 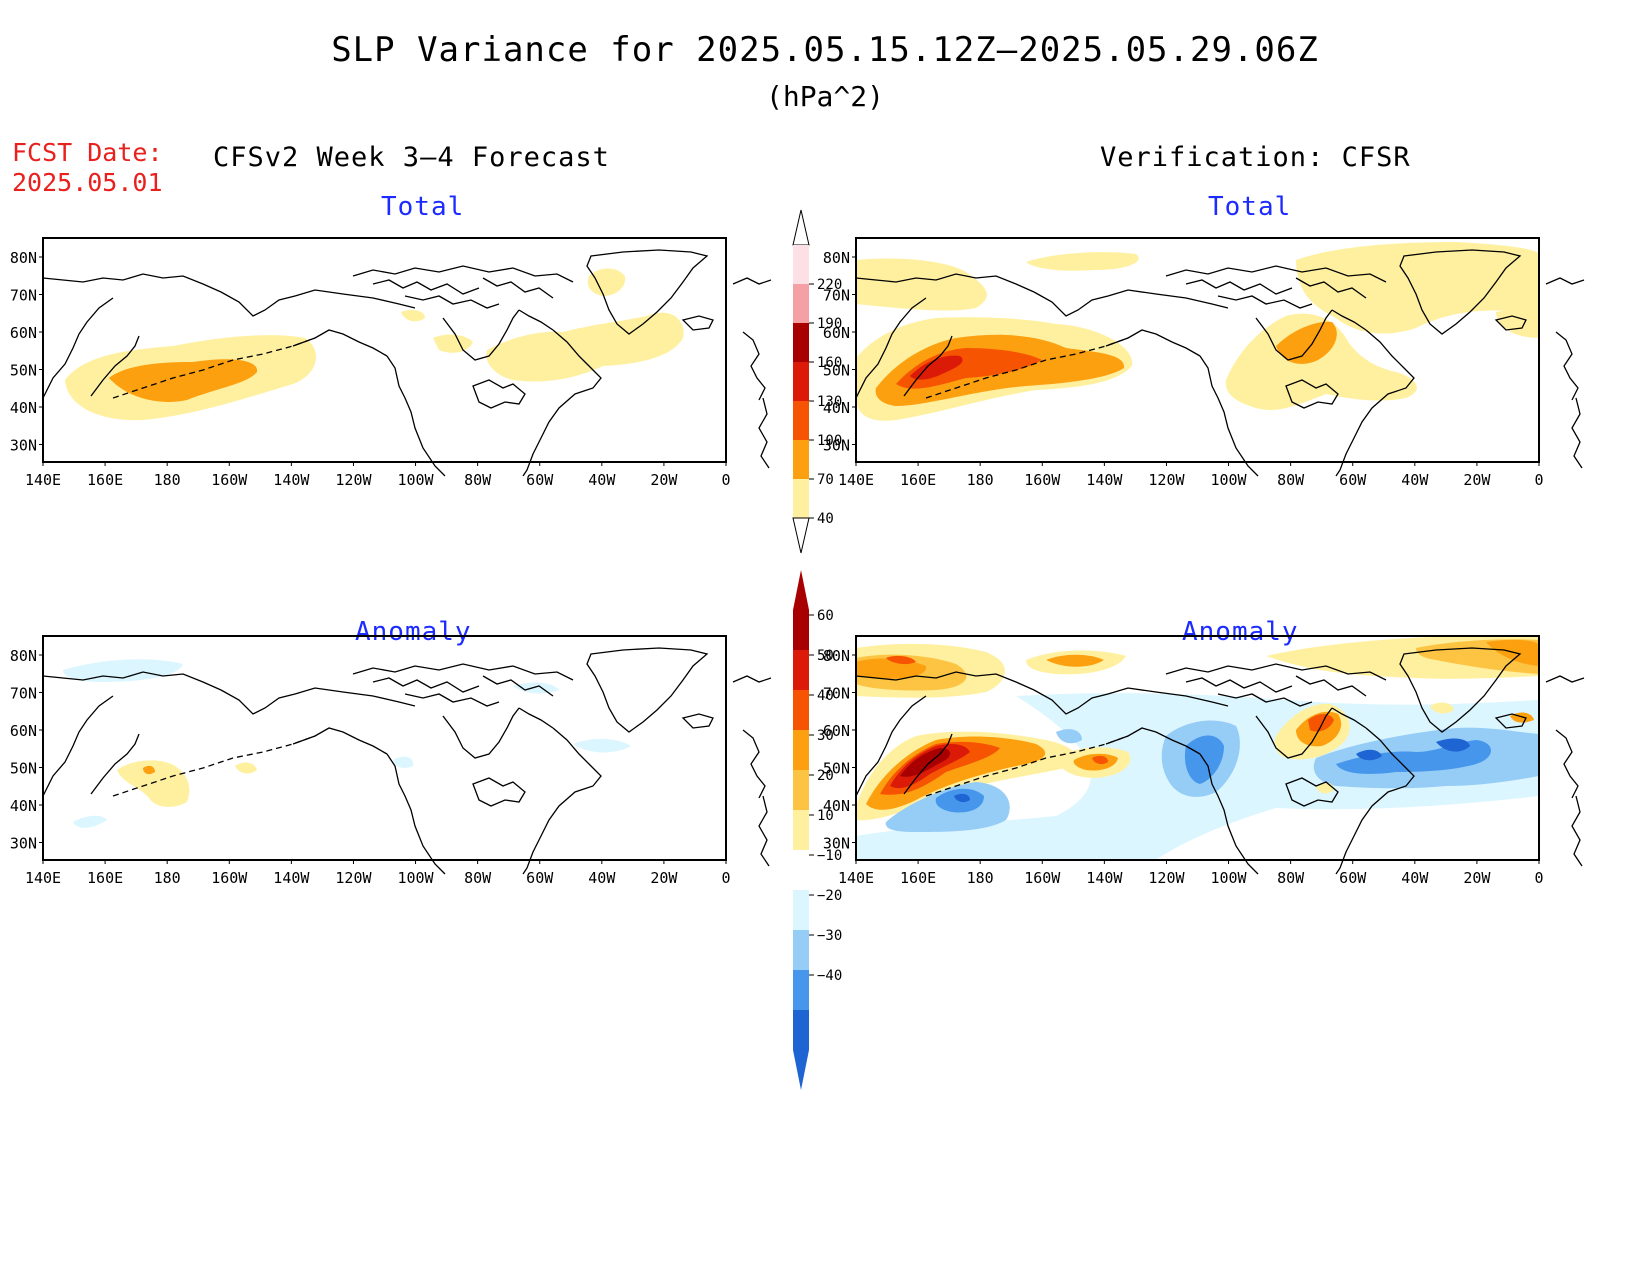 I want to click on panel-verif-total, so click(x=1220, y=357).